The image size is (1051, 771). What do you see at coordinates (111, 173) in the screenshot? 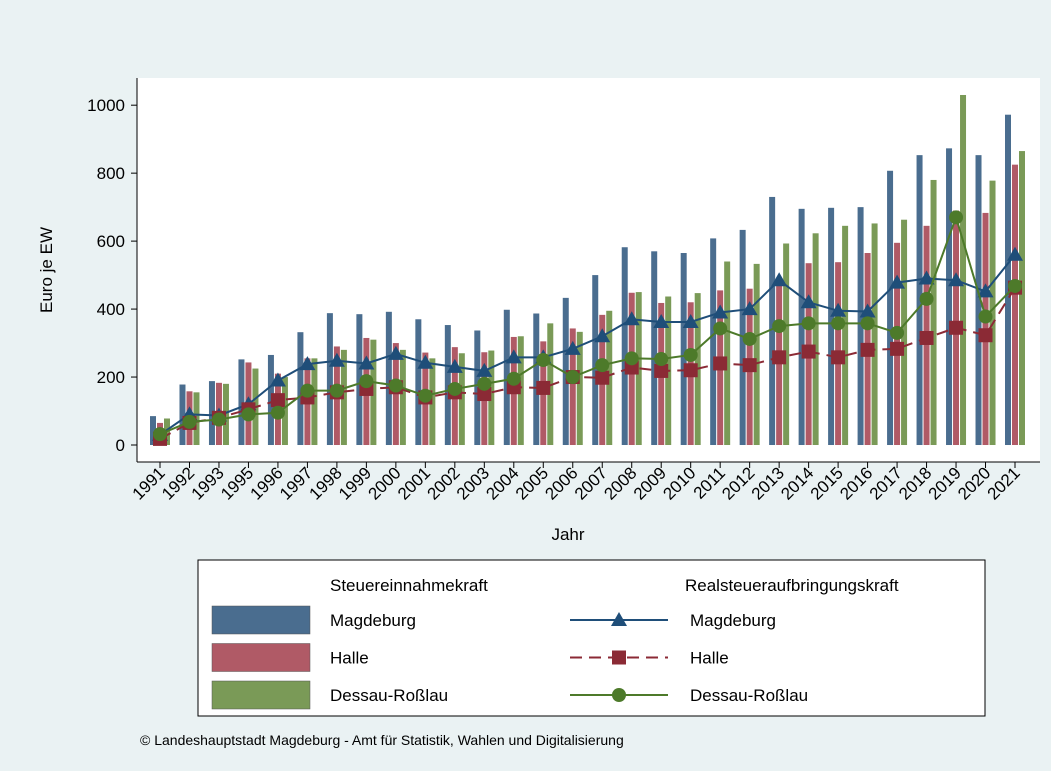
I see `y-tick-label: 800` at bounding box center [111, 173].